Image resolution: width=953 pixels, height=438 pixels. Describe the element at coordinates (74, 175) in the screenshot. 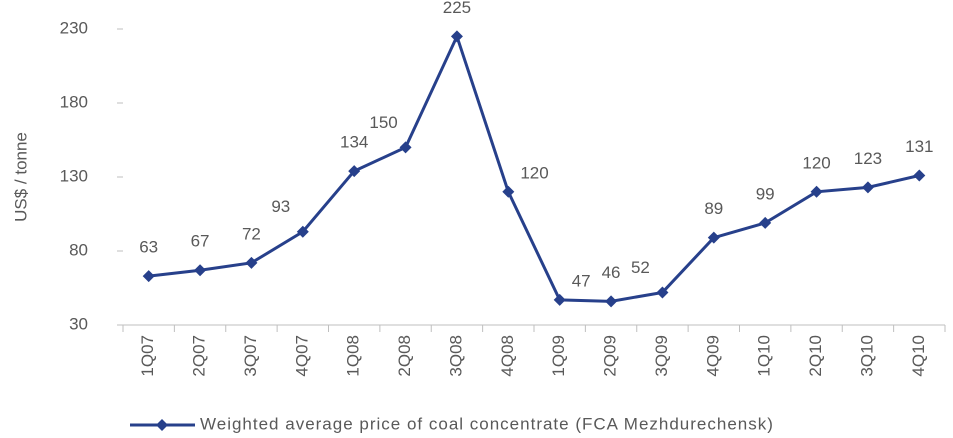

I see `y-tick-label: 130` at that location.